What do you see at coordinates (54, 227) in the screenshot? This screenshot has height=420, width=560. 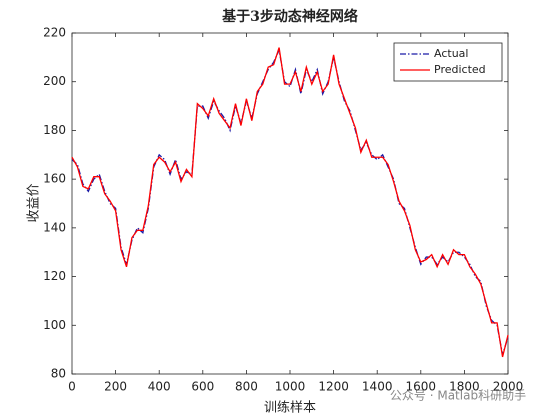 I see `y-tick-label: 140` at bounding box center [54, 227].